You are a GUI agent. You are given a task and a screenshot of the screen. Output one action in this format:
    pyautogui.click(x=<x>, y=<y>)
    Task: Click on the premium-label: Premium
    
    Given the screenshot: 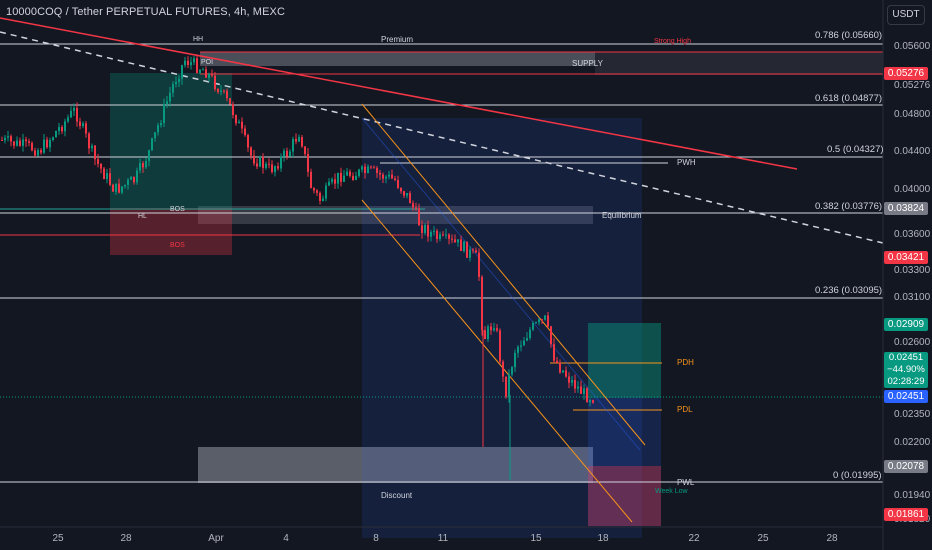 What is the action you would take?
    pyautogui.click(x=397, y=39)
    